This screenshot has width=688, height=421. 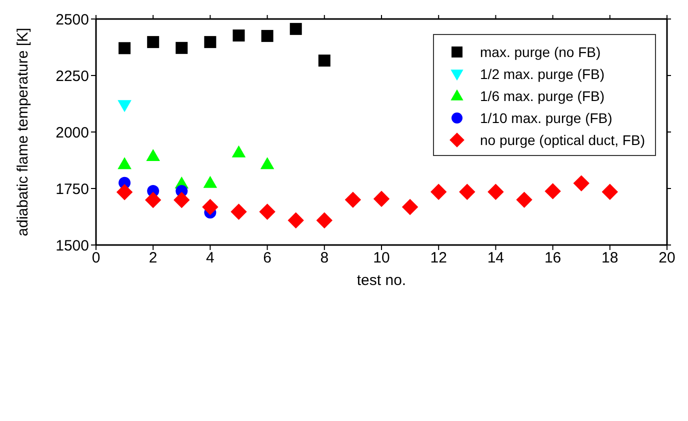 I want to click on y-tick-label: 1750, so click(x=72, y=189).